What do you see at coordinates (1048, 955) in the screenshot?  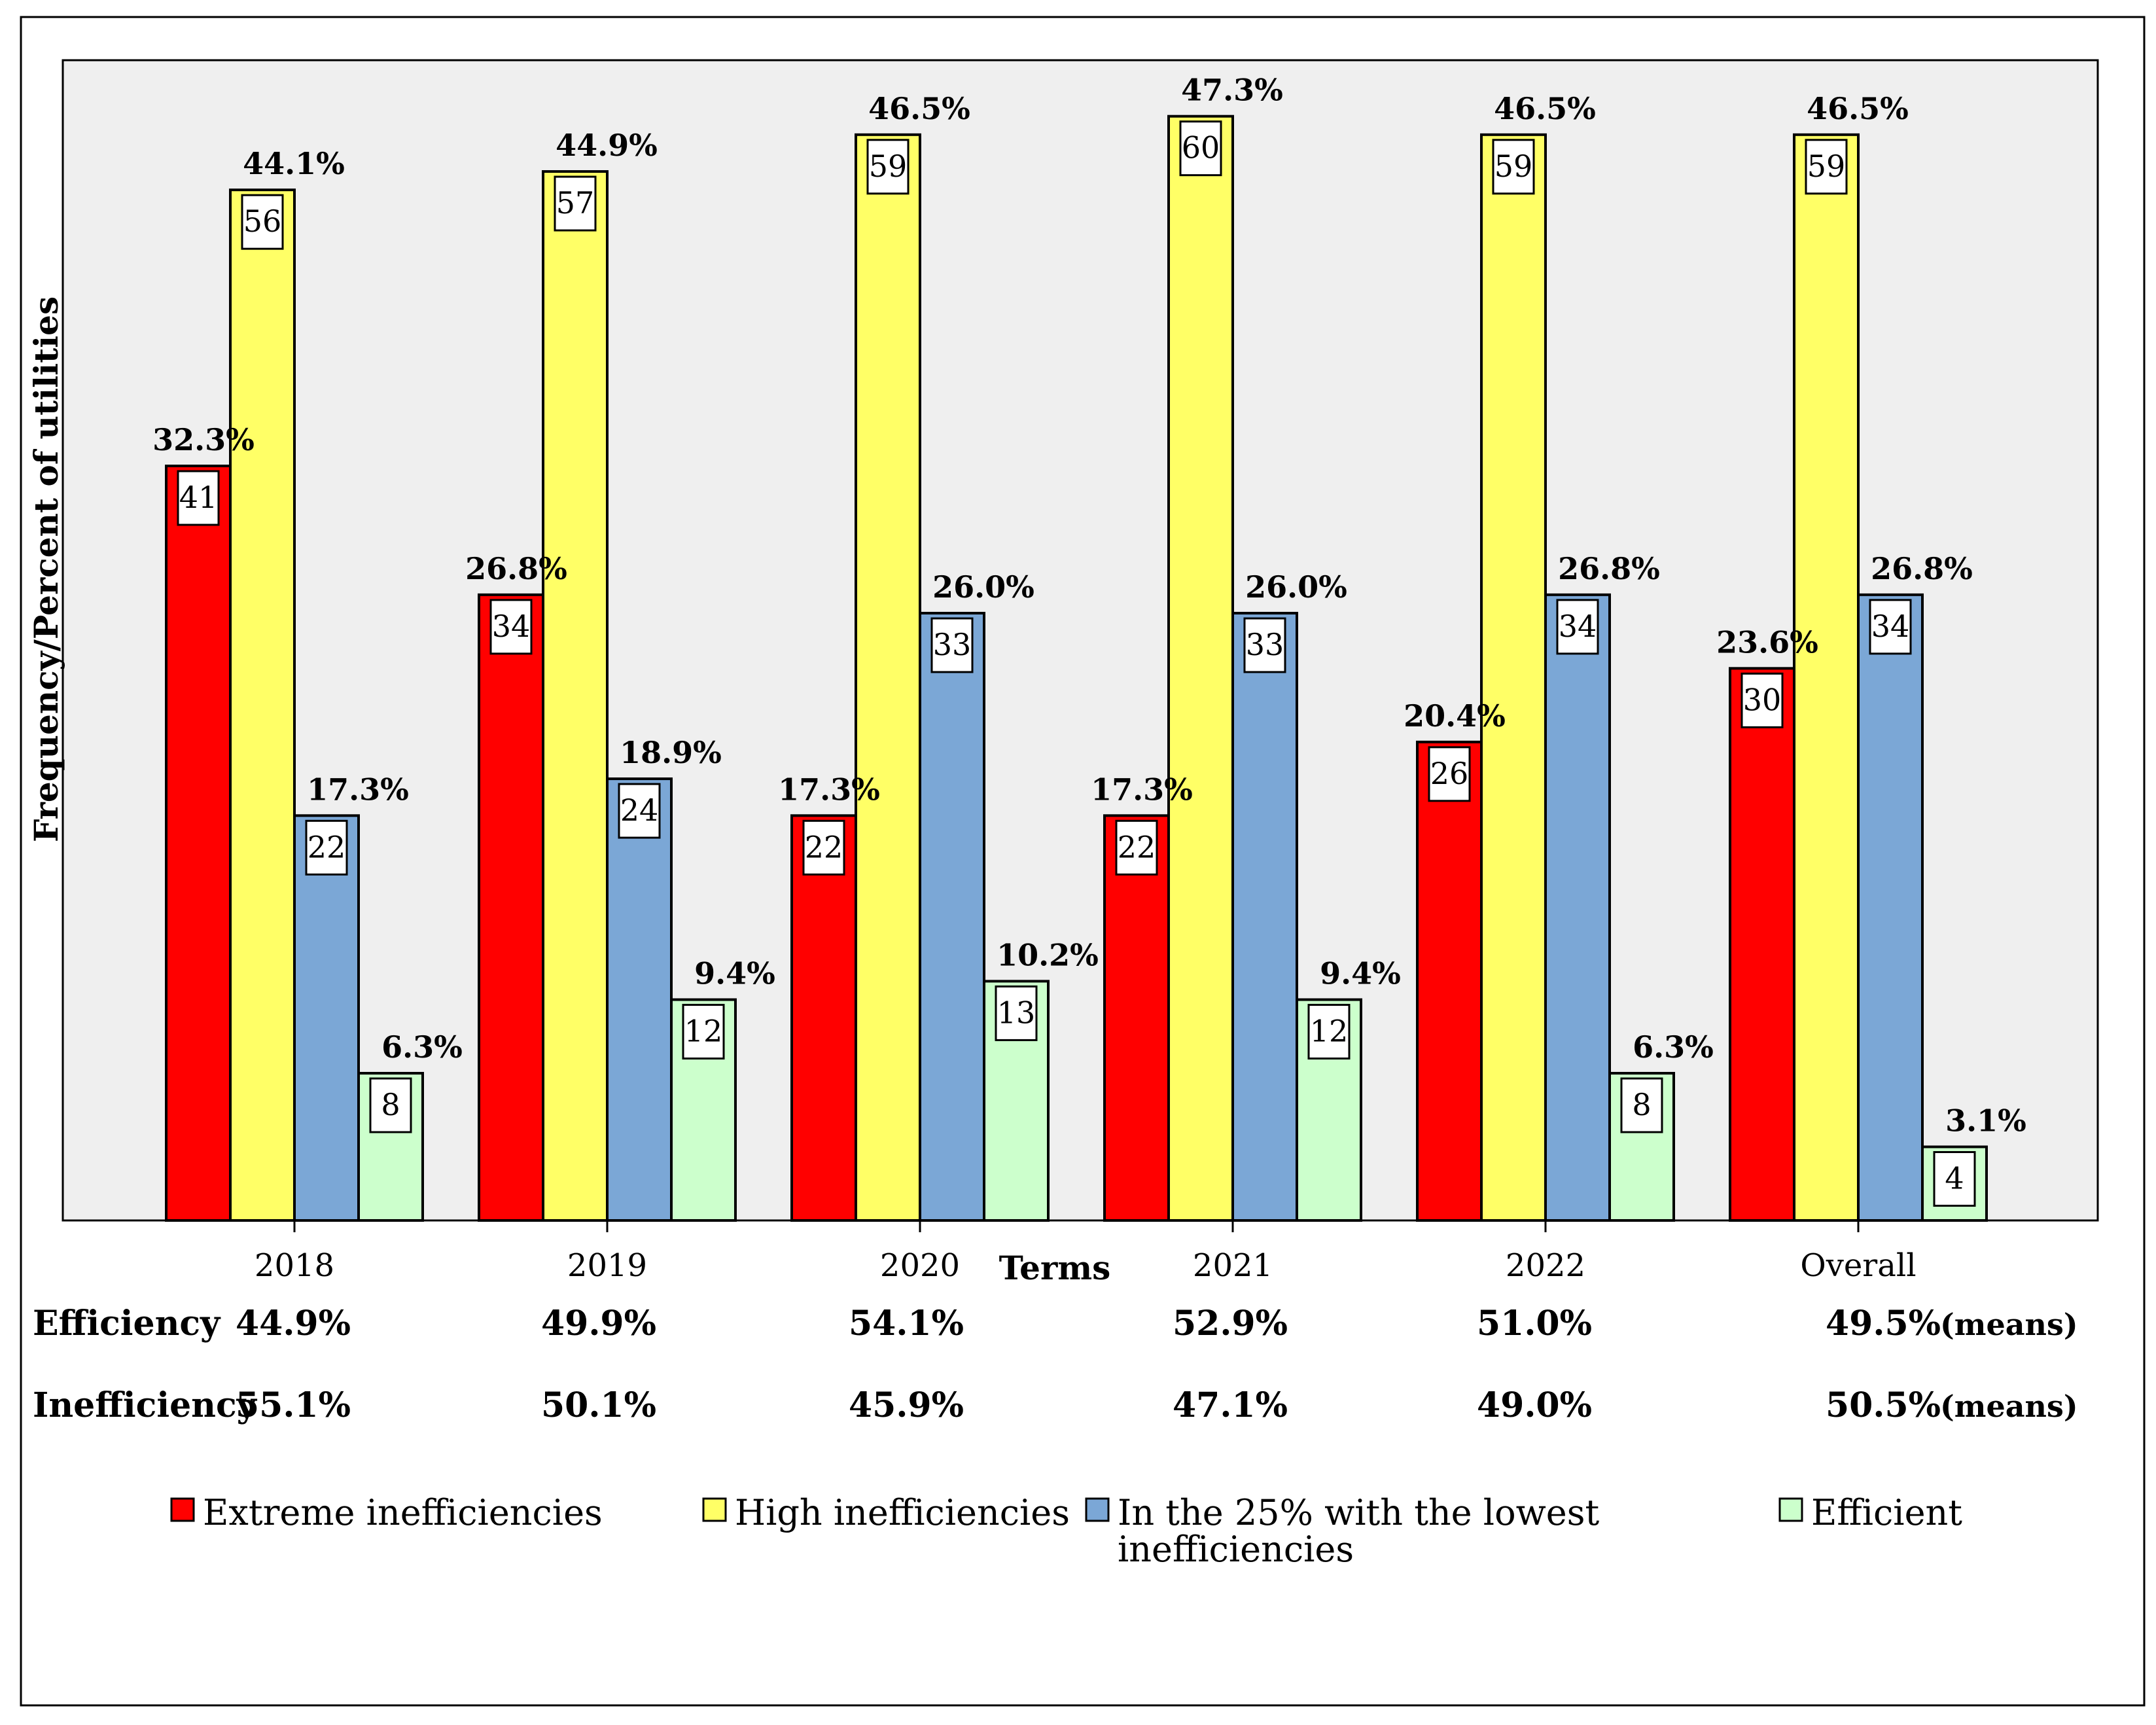 I see `percent-label: 10.2%` at bounding box center [1048, 955].